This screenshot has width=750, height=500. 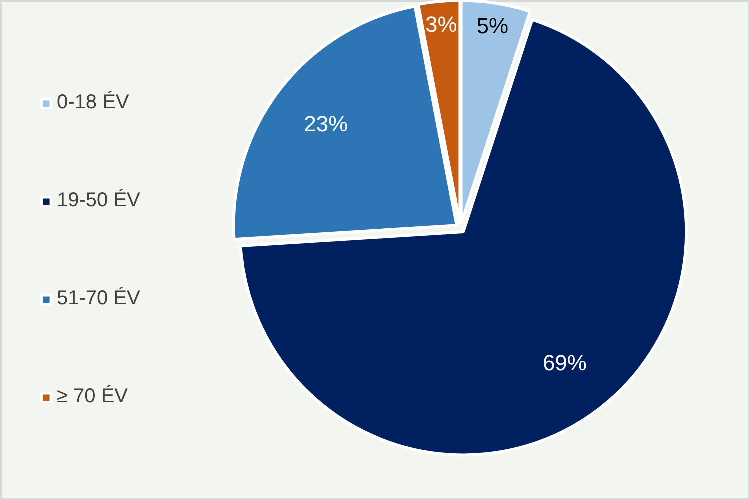 What do you see at coordinates (98, 201) in the screenshot?
I see `legend-label: 19-50 ÉV` at bounding box center [98, 201].